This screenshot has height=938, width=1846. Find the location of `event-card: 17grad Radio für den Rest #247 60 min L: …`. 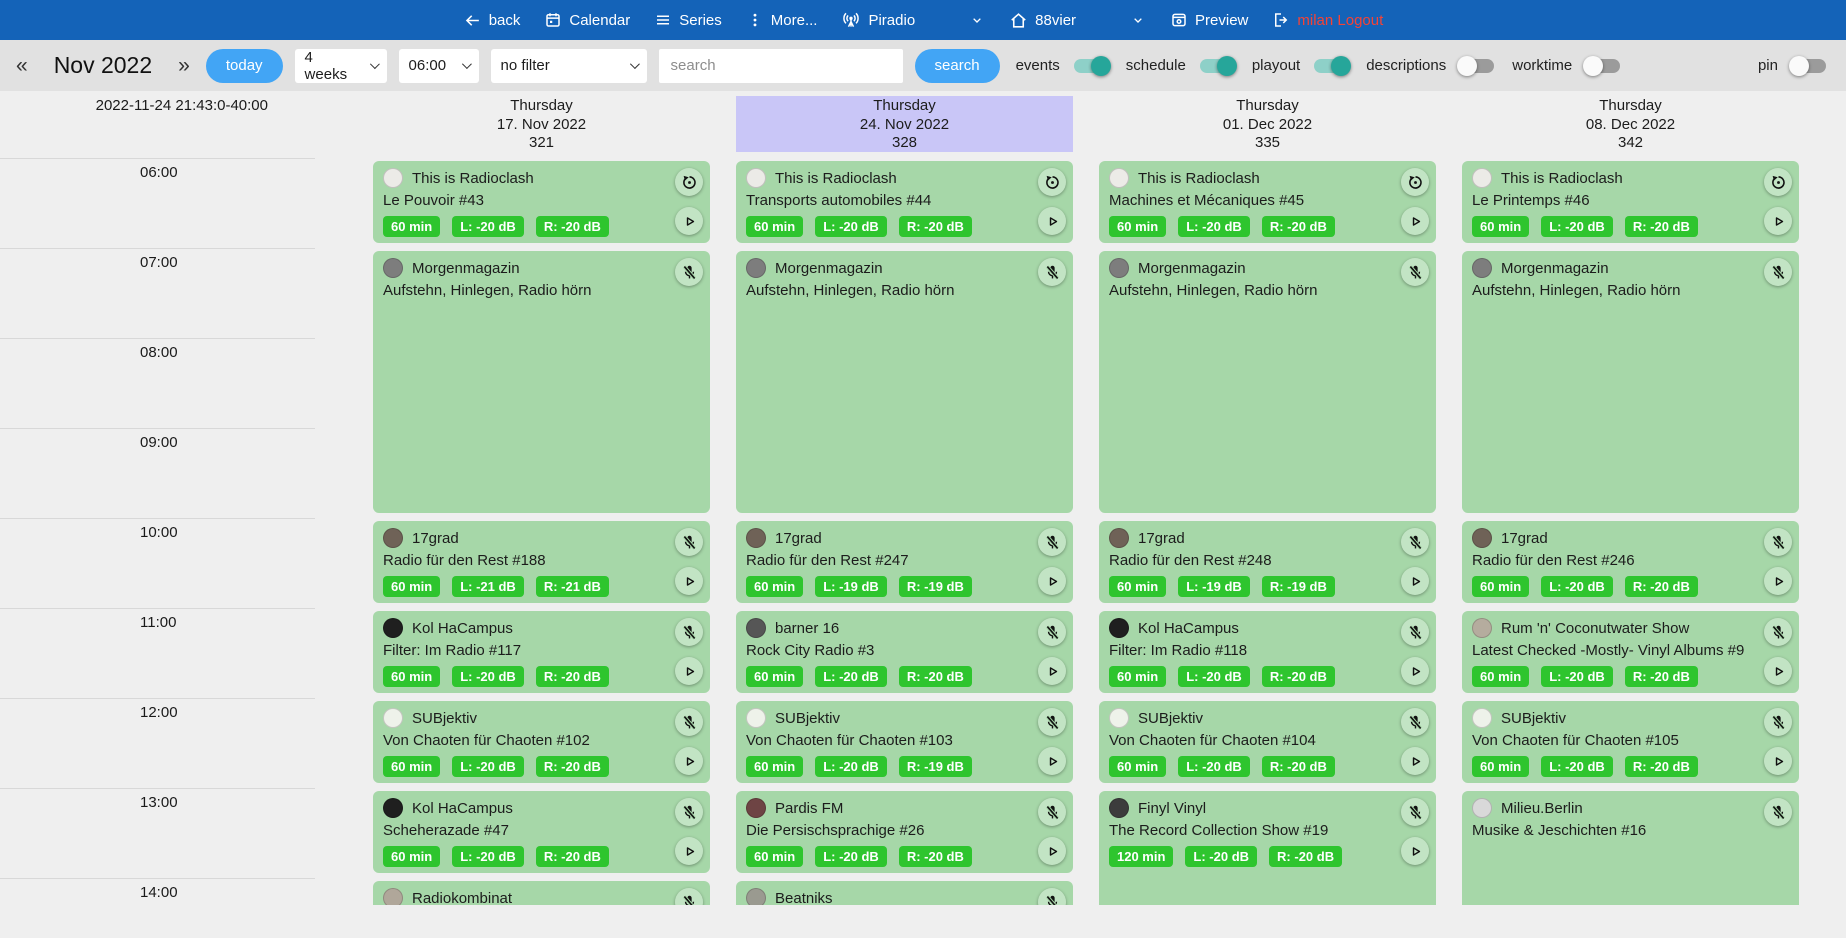

event-card: 17grad Radio für den Rest #247 60 min L: … is located at coordinates (904, 562).